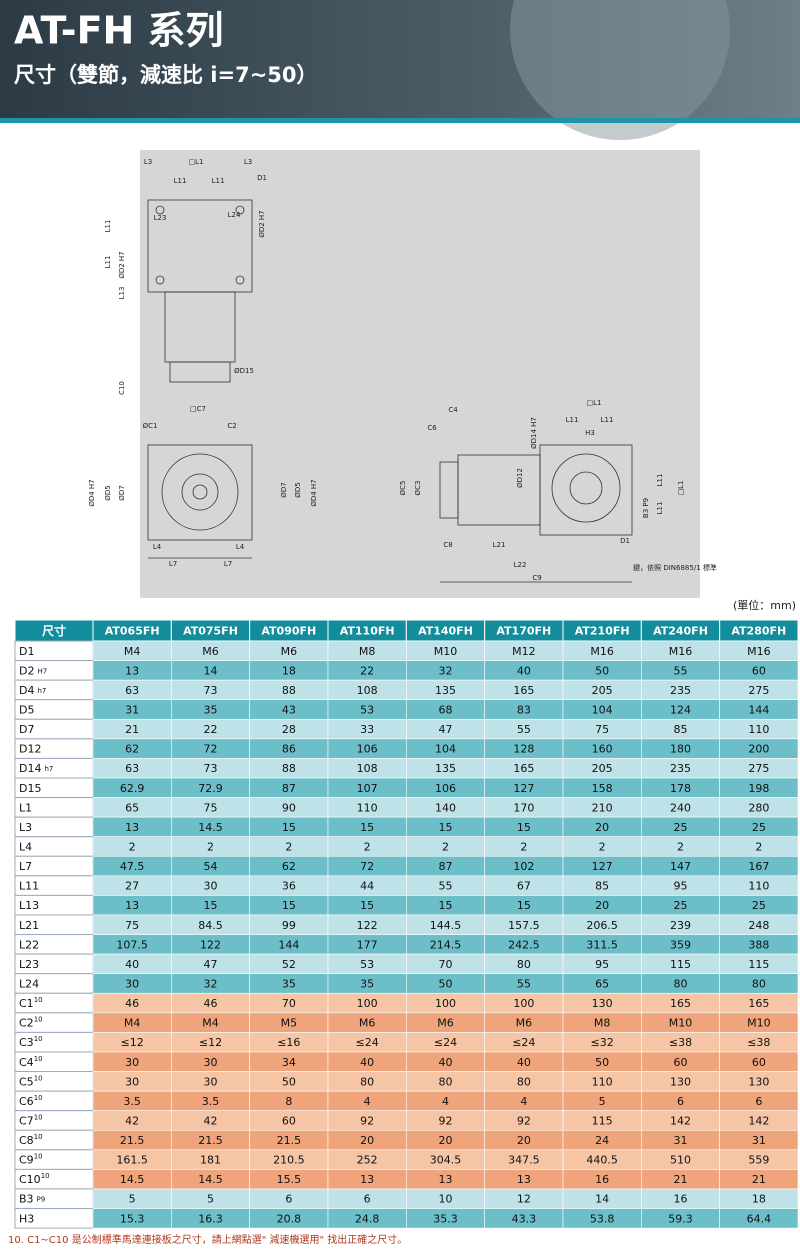 This screenshot has width=800, height=1255. I want to click on row-label-sub: h7, so click(48, 769).